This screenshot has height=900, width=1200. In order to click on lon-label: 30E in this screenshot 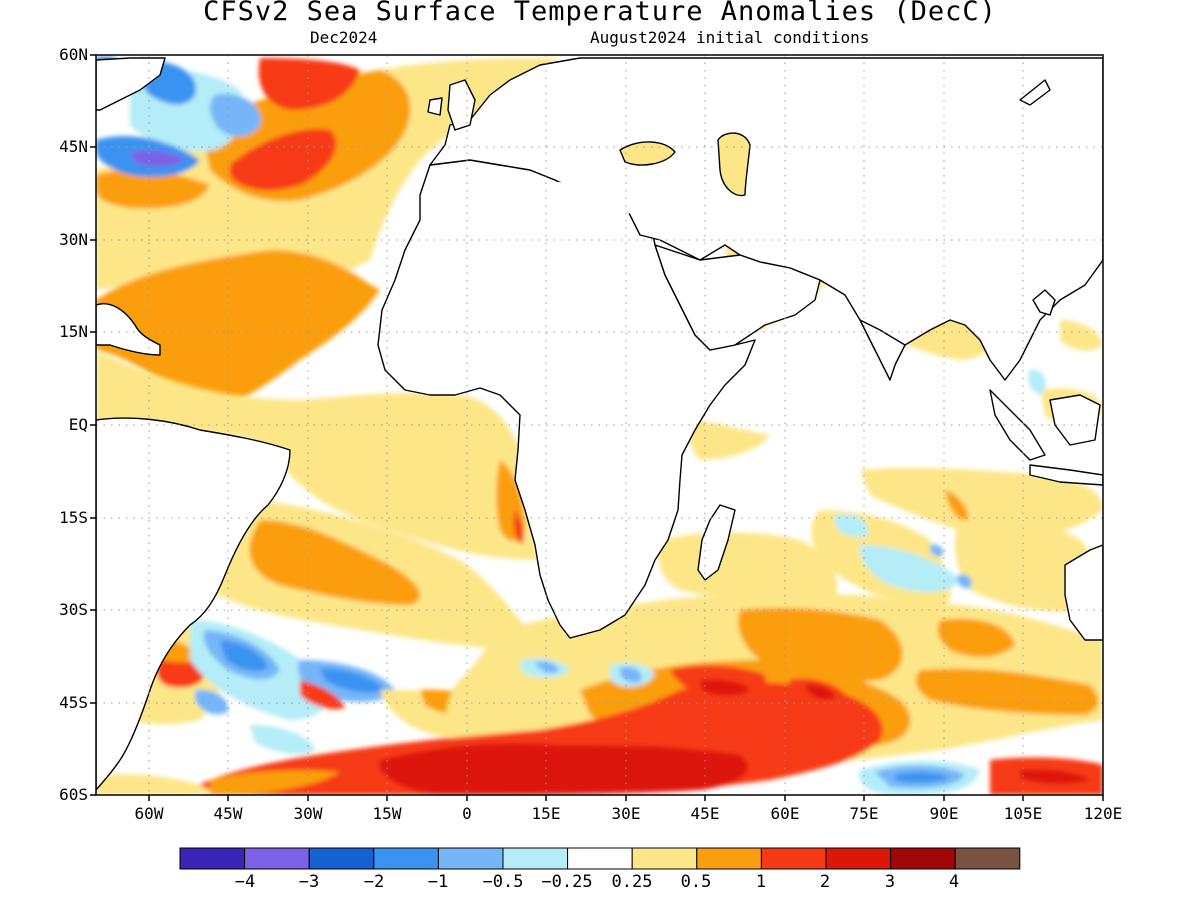, I will do `click(626, 813)`.